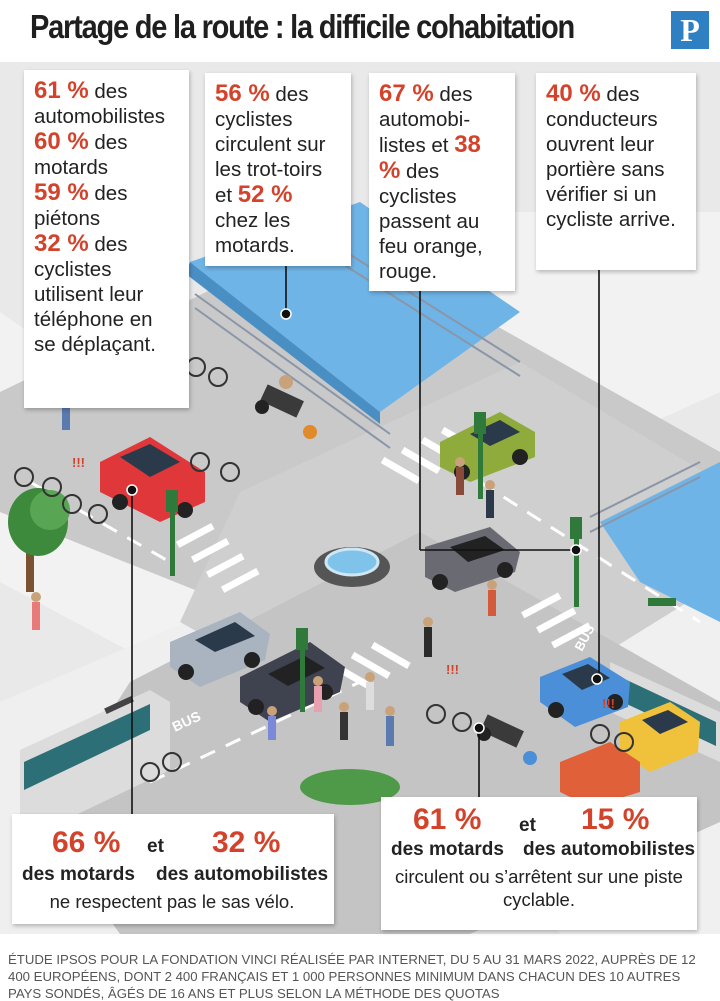  I want to click on stat-text: chez les motards., so click(255, 233).